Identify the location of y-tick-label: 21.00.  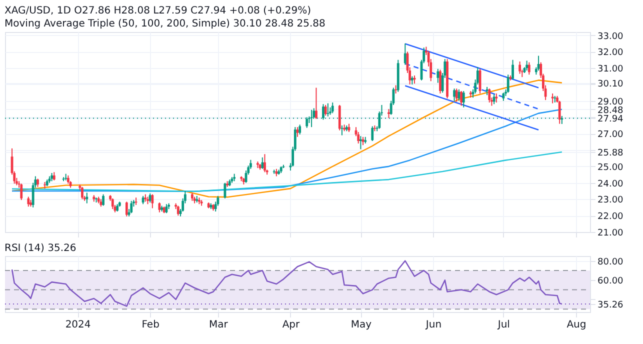
(611, 233).